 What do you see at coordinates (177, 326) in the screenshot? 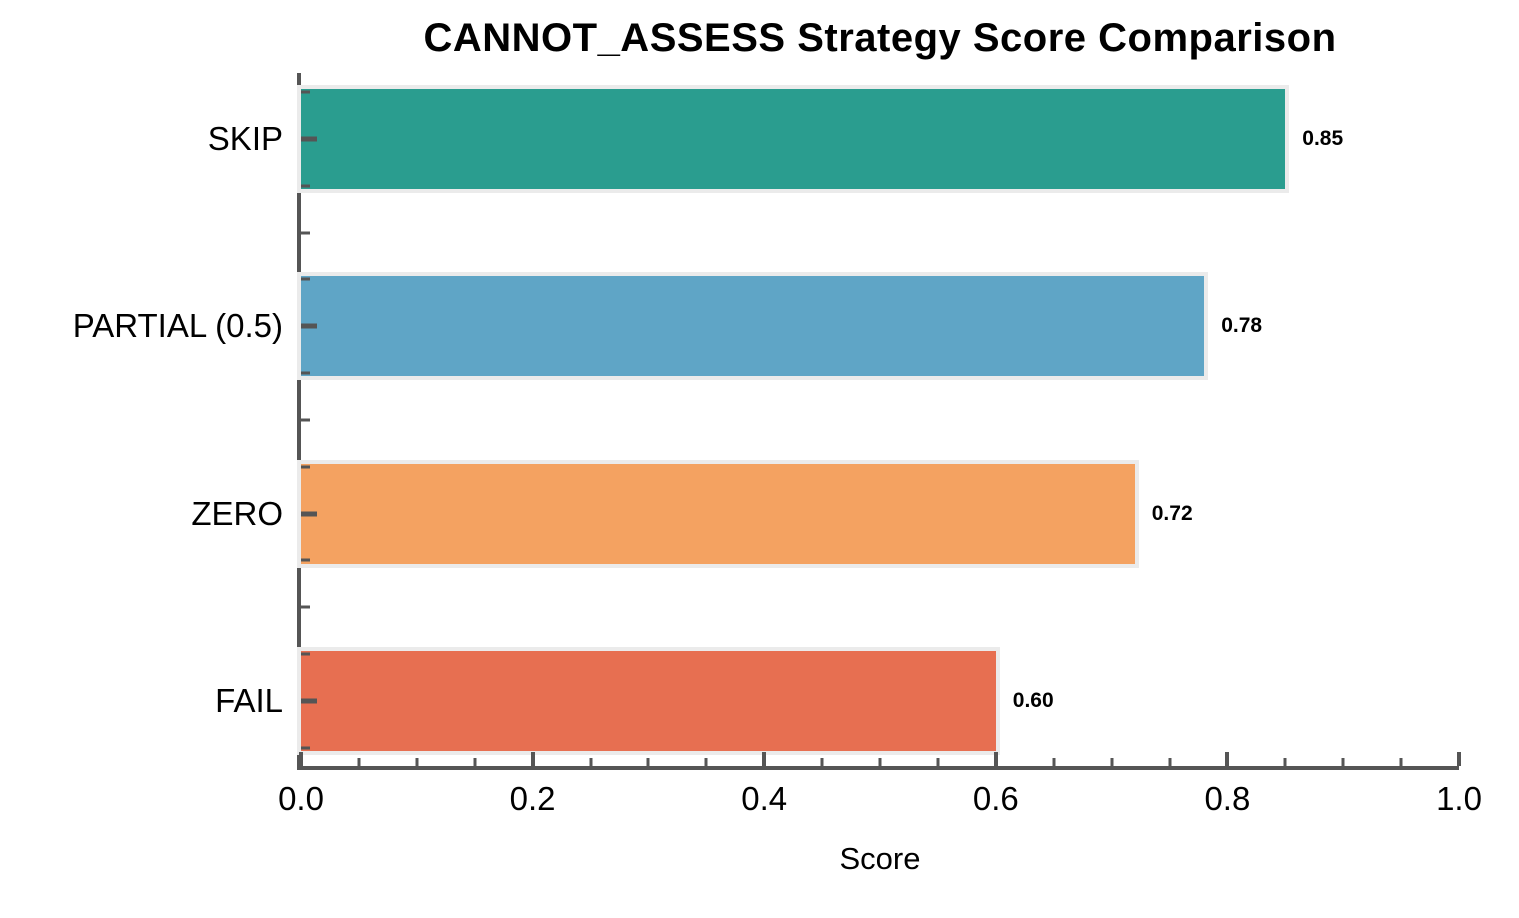
I see `y-tick-label-partial-0-5: PARTIAL (0.5)` at bounding box center [177, 326].